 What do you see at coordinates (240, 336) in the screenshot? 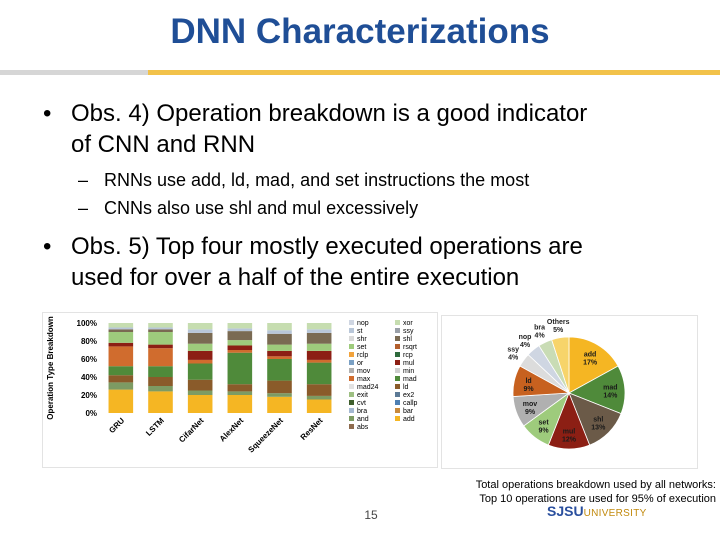
I see `bar-segment-shl` at bounding box center [240, 336].